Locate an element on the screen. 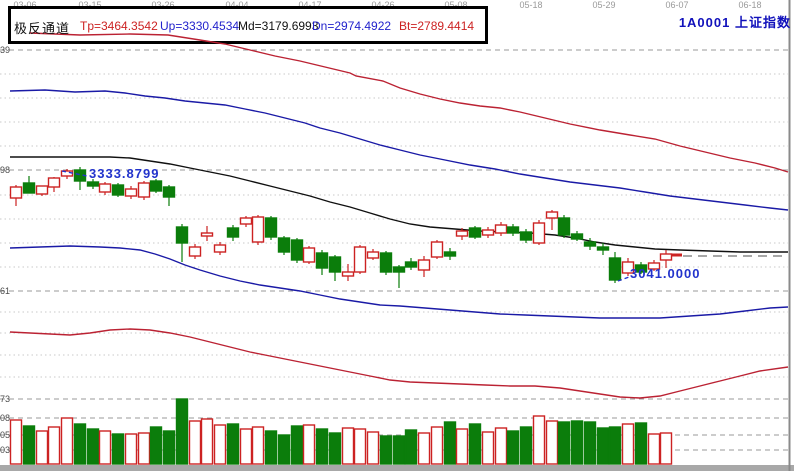 This screenshot has width=794, height=471. date-tick-label: 06-07 is located at coordinates (677, 5).